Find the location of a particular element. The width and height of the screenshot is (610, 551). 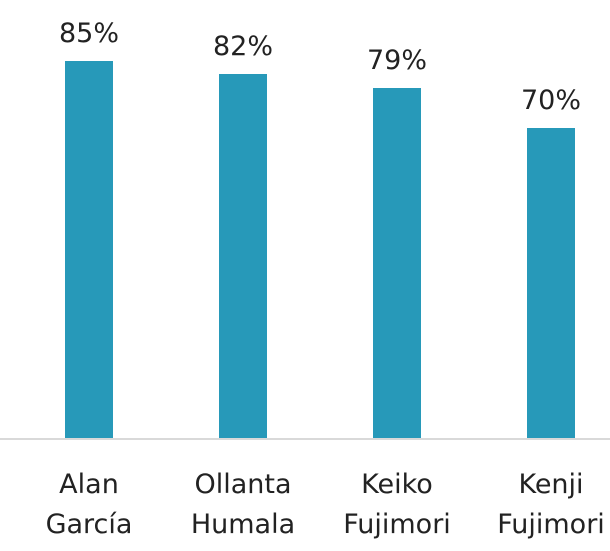

value-label: 82% is located at coordinates (242, 47).